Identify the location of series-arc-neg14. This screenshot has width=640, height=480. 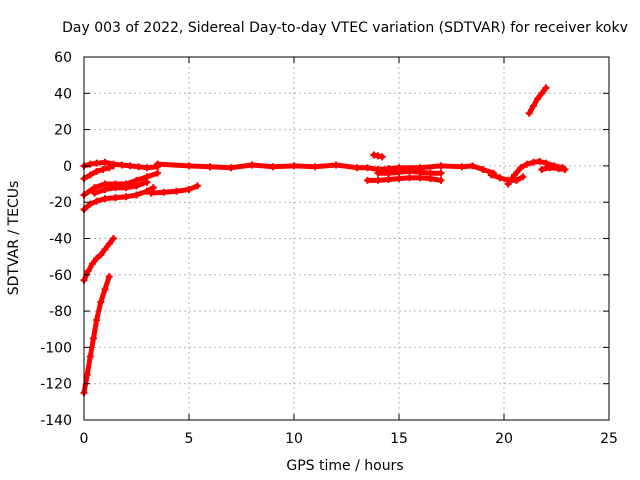
(174, 189).